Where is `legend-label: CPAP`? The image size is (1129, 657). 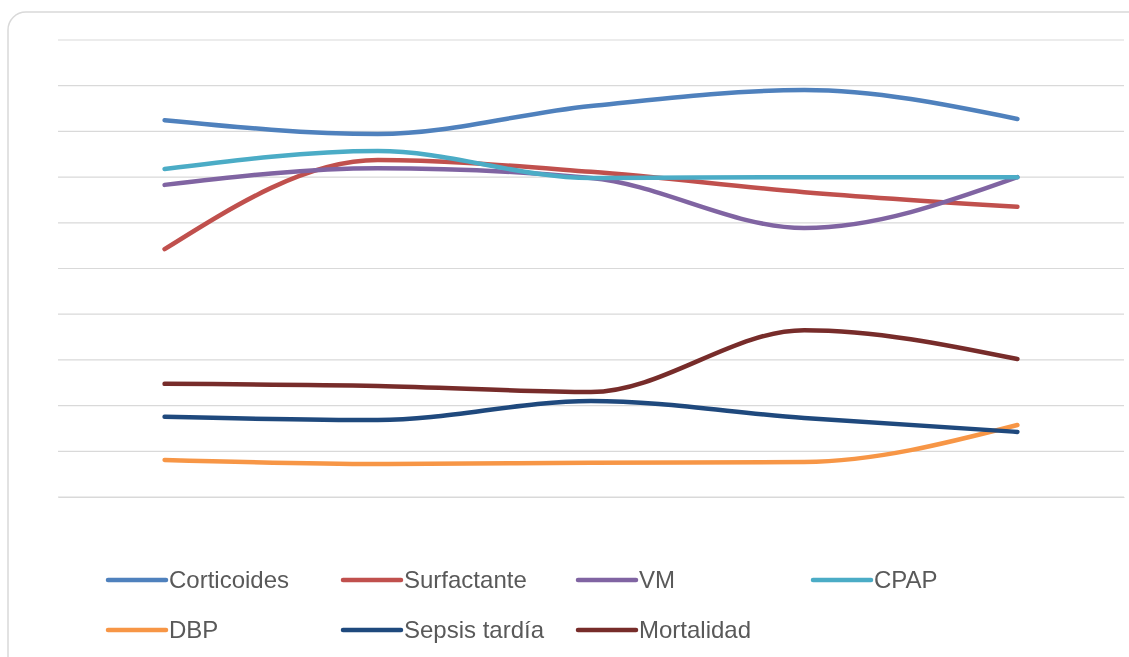
legend-label: CPAP is located at coordinates (906, 579).